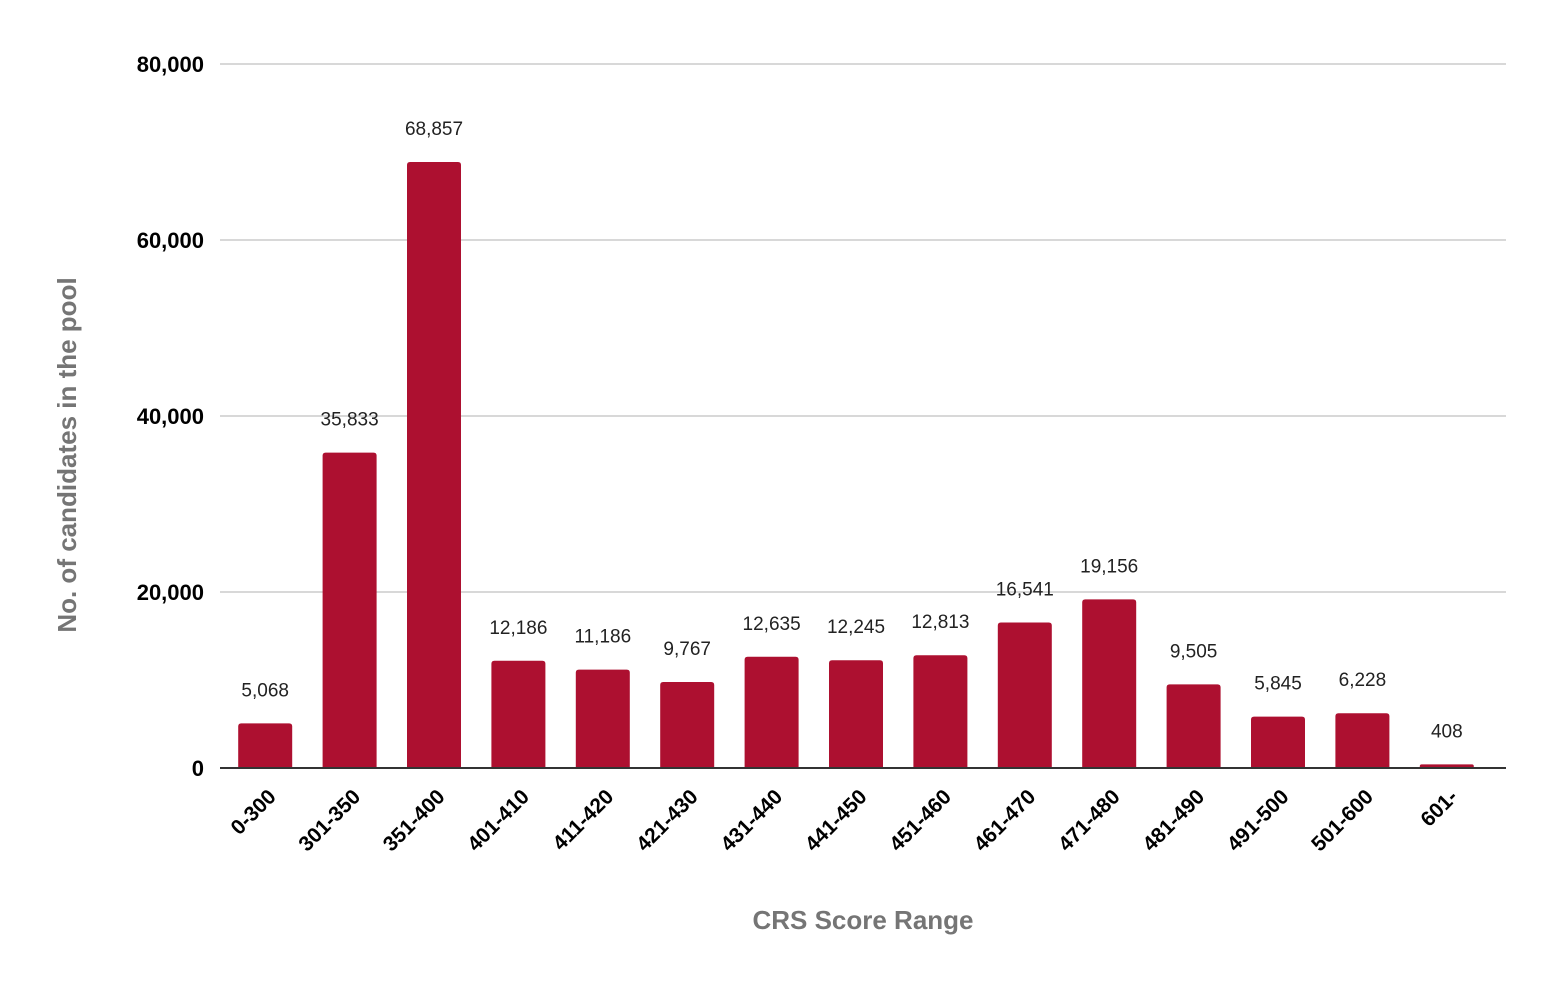 The image size is (1555, 993). I want to click on data-label: 5,845, so click(1278, 684).